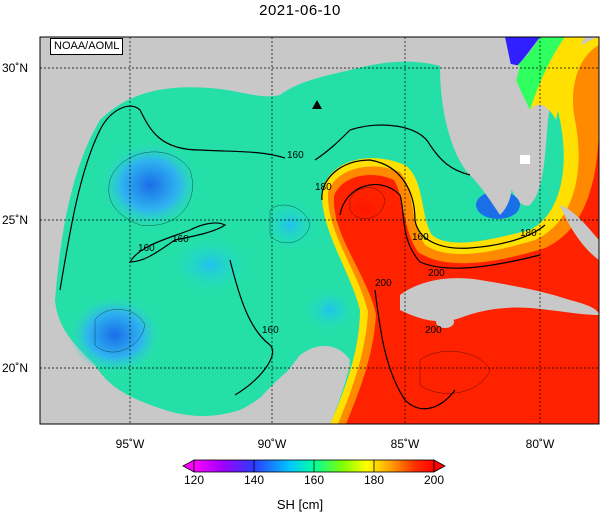 Image resolution: width=600 pixels, height=515 pixels. I want to click on colorbar, so click(314, 466).